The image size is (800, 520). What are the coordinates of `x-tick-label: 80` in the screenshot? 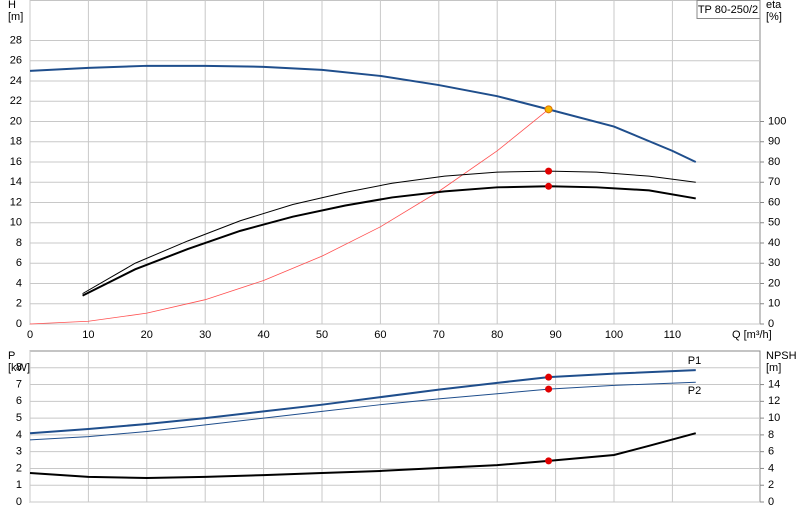 It's located at (497, 335).